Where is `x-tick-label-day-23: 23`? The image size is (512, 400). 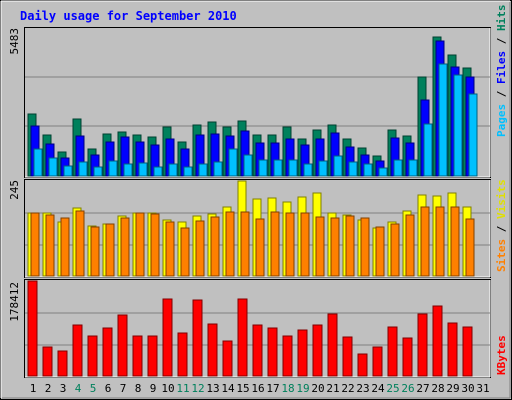 x-tick-label-day-23: 23 is located at coordinates (362, 388).